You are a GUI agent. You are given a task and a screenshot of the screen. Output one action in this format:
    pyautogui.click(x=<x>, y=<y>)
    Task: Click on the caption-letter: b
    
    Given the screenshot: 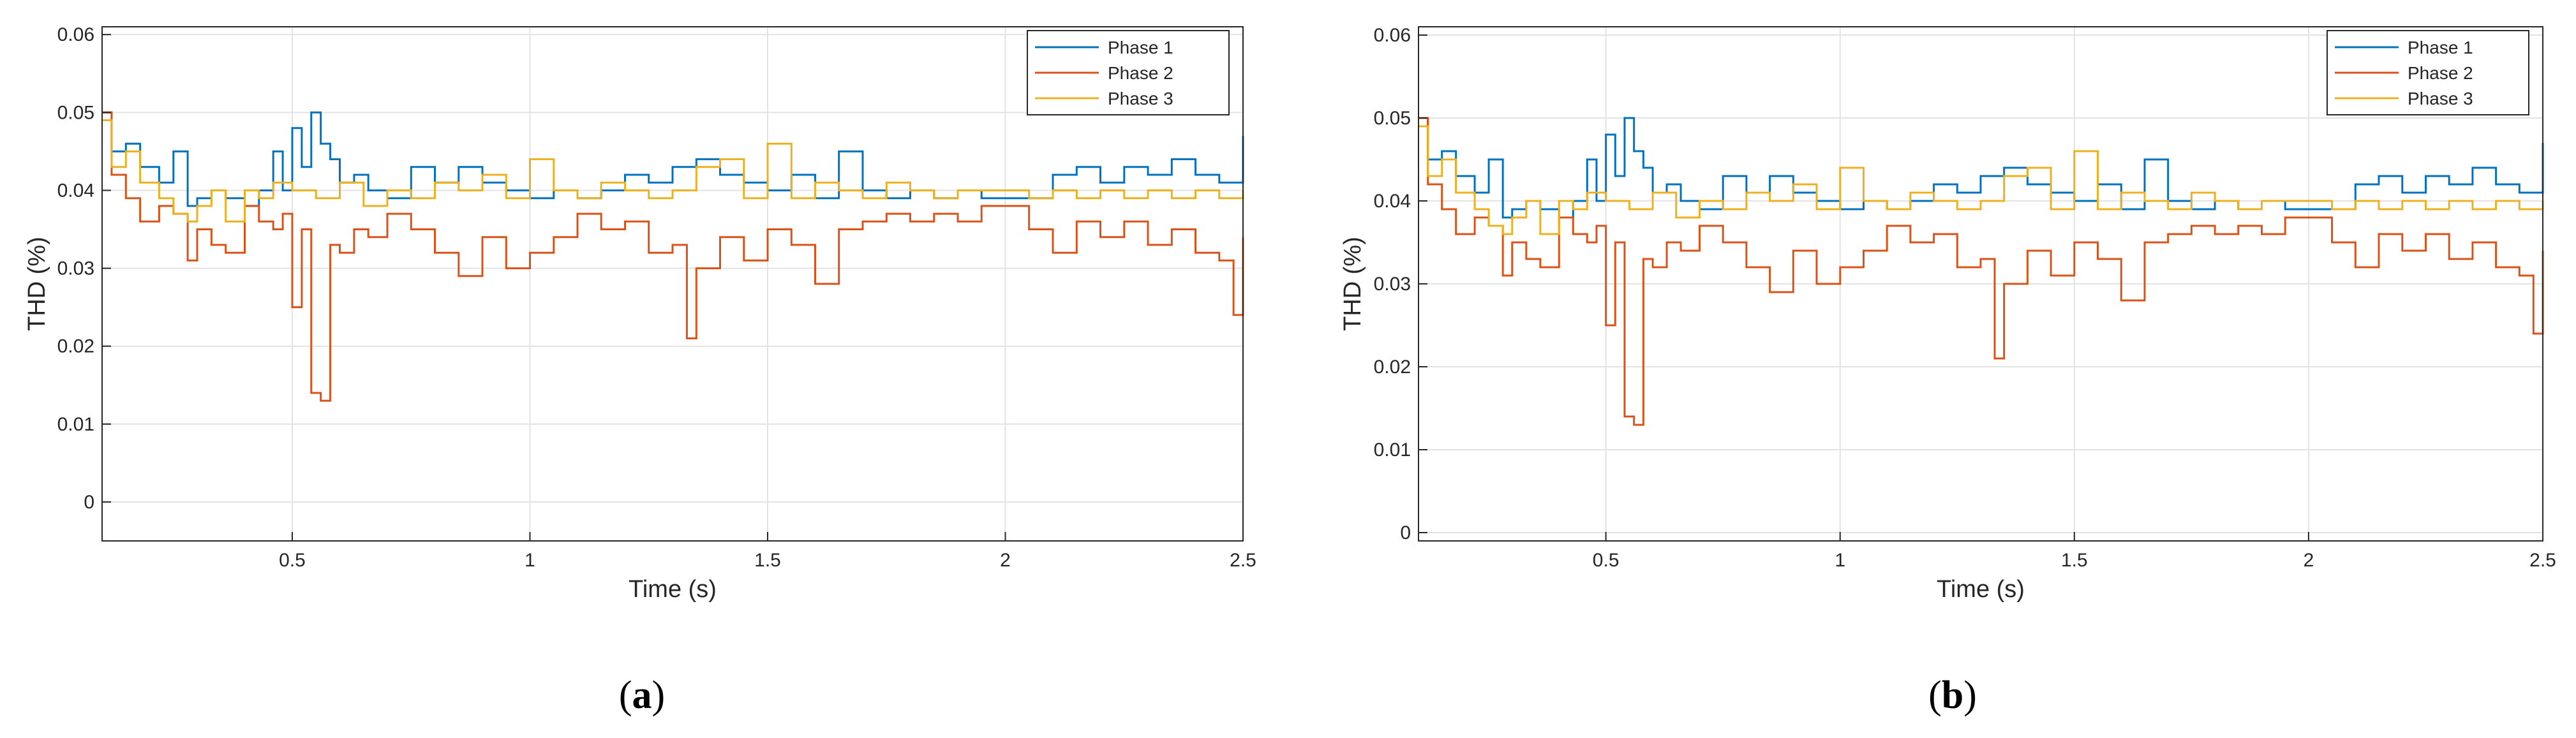 What is the action you would take?
    pyautogui.click(x=1952, y=695)
    